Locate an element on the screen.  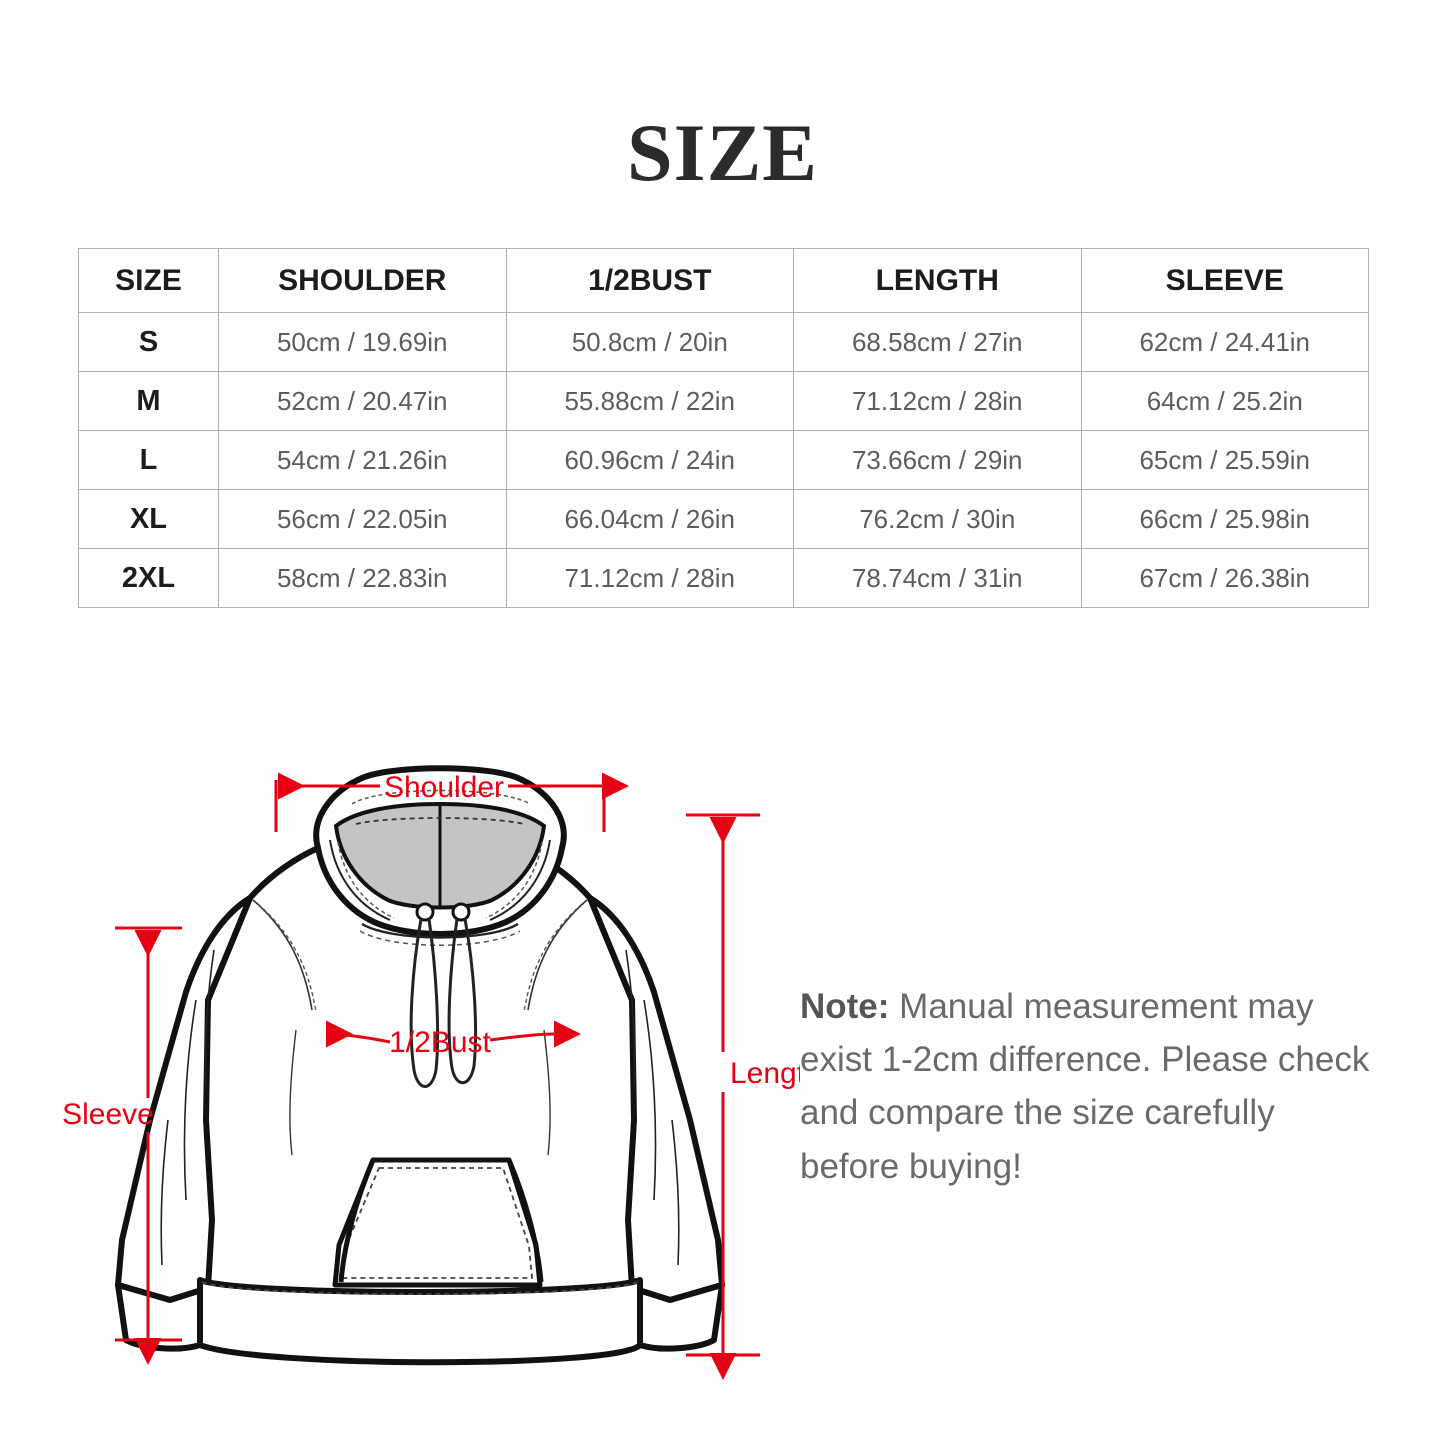
cell-bust: 66.04cm / 26in is located at coordinates (649, 519).